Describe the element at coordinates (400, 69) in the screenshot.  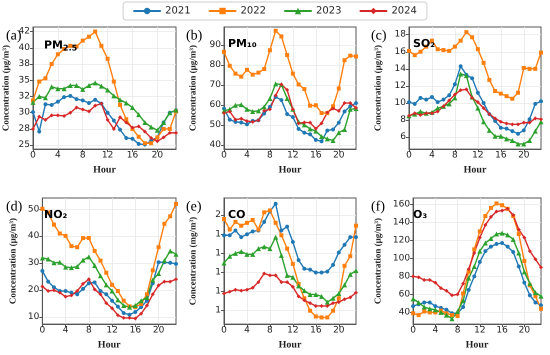
I see `y-tick-label: 14` at that location.